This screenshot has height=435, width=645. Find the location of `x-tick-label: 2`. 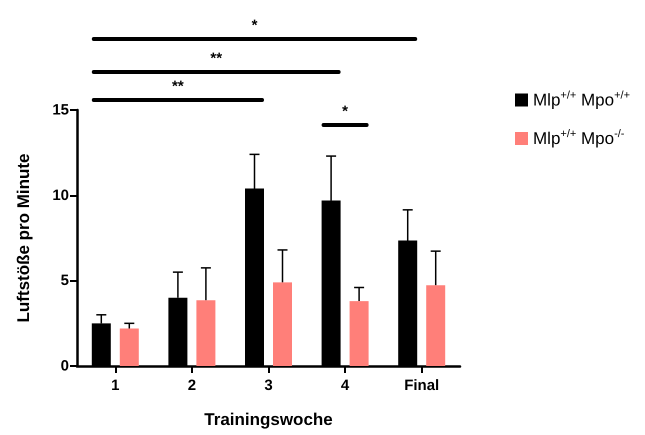

x-tick-label: 2 is located at coordinates (192, 385).